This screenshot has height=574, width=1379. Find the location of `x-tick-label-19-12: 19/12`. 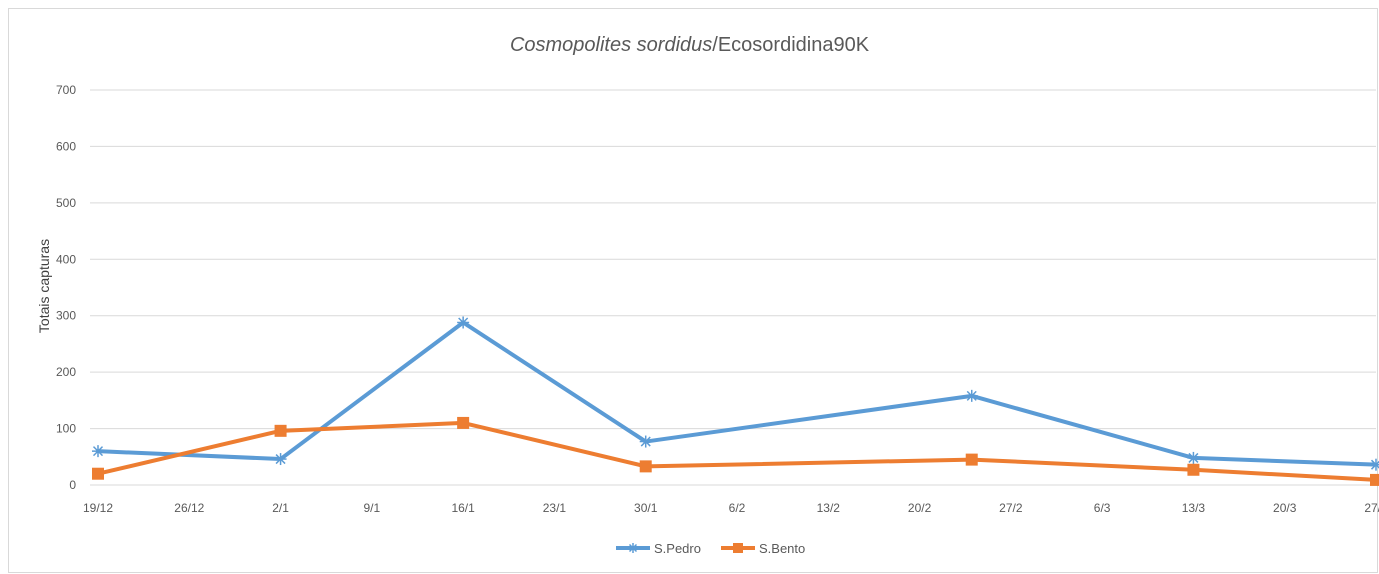

x-tick-label-19-12: 19/12 is located at coordinates (98, 508).